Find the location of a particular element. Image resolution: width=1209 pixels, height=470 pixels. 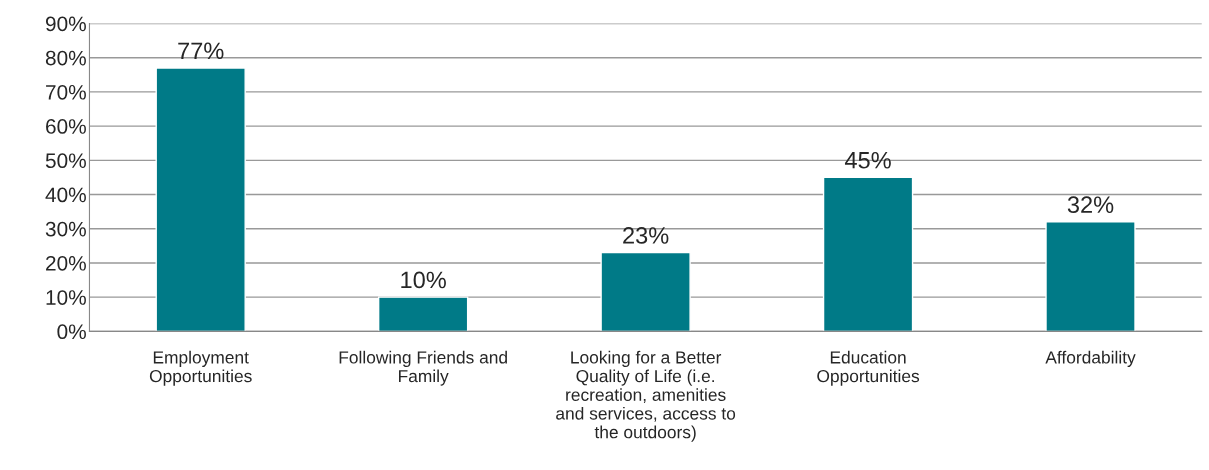

y-tick-label: 40% is located at coordinates (65, 195).